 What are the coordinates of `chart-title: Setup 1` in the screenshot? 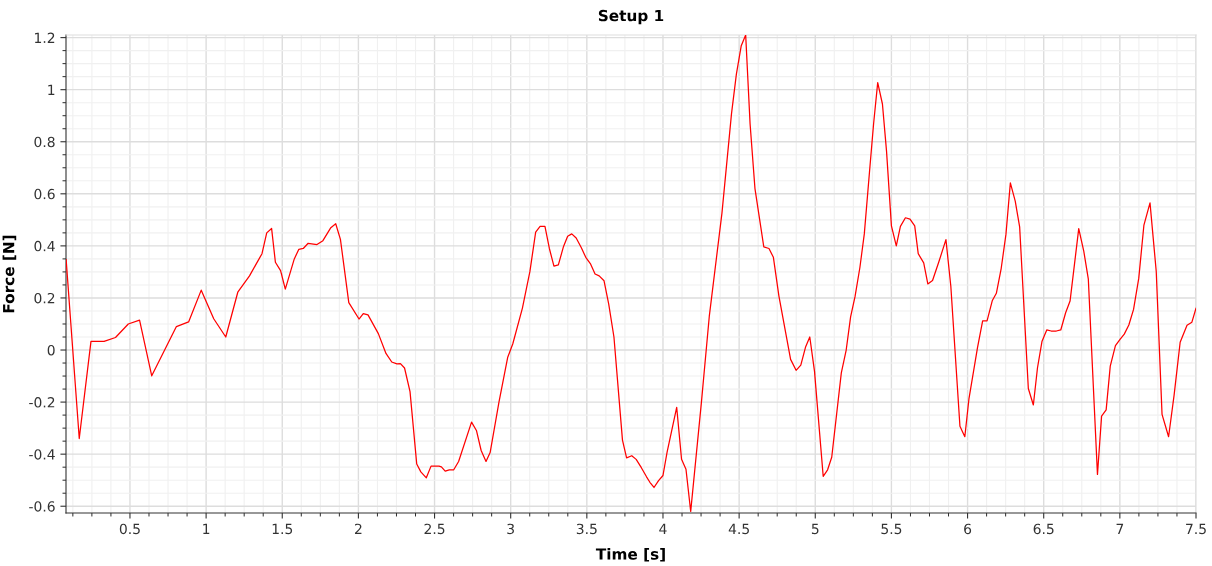 It's located at (631, 17).